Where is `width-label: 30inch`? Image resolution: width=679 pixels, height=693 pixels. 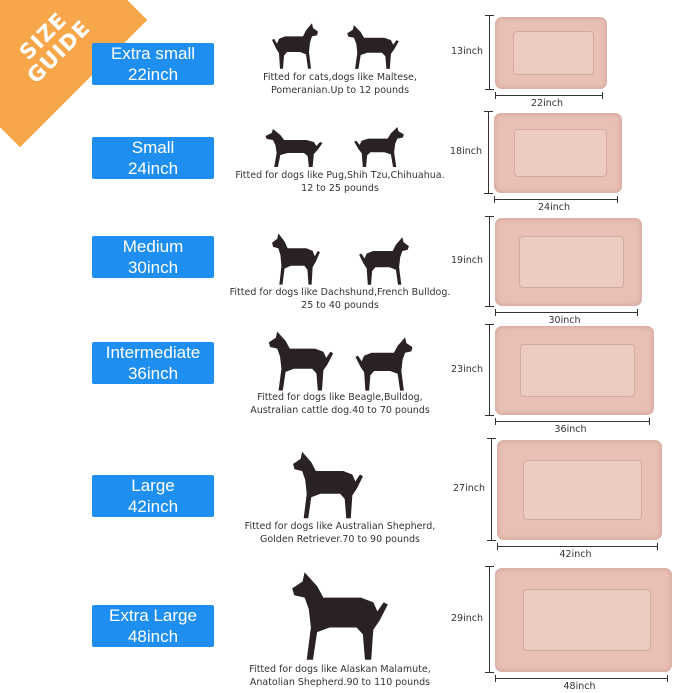
width-label: 30inch is located at coordinates (564, 320).